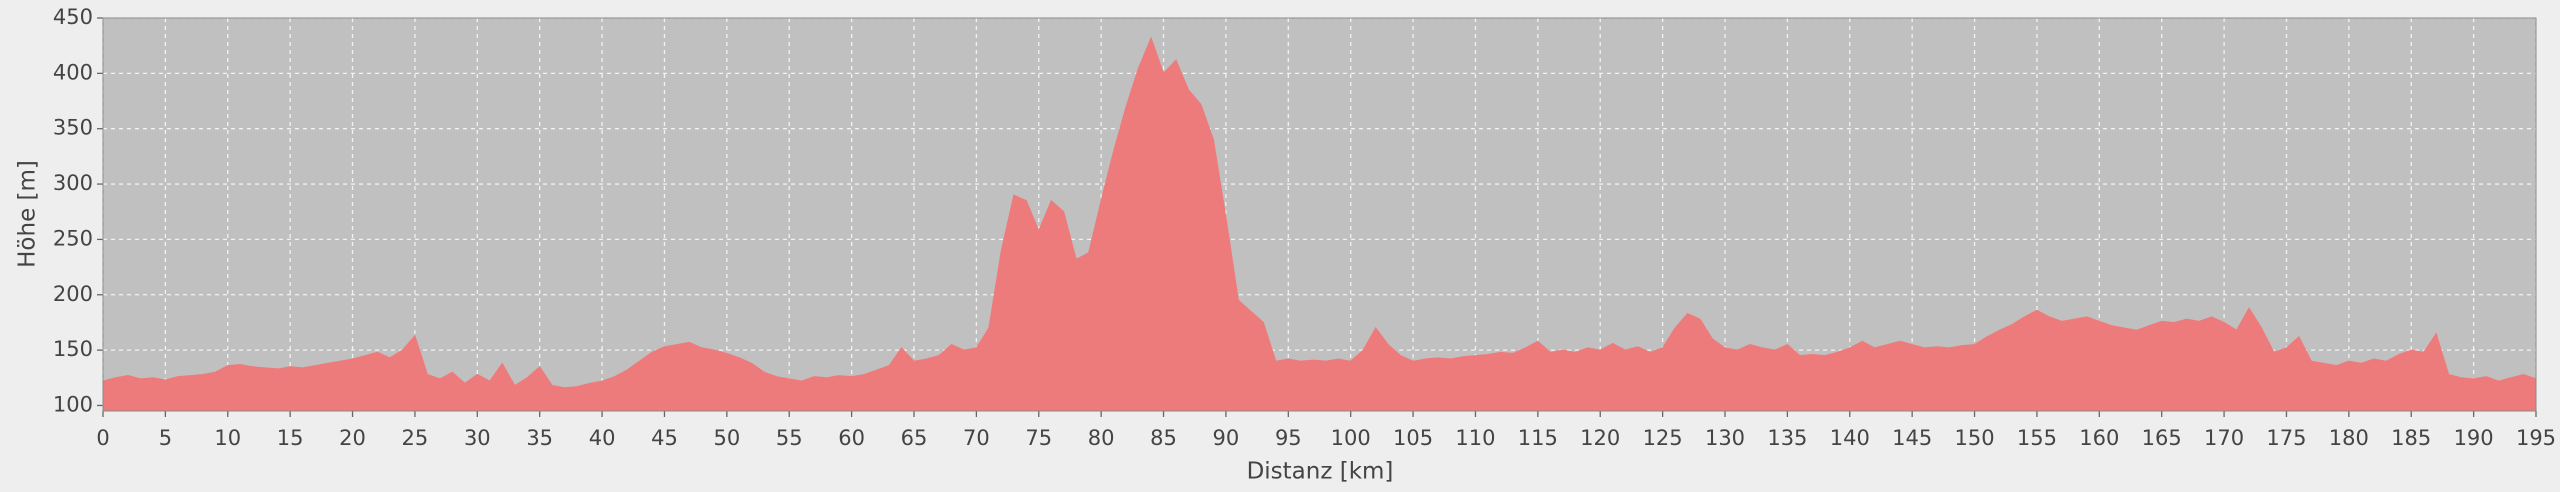 The height and width of the screenshot is (492, 2560). I want to click on x-tick-label: 145, so click(1912, 438).